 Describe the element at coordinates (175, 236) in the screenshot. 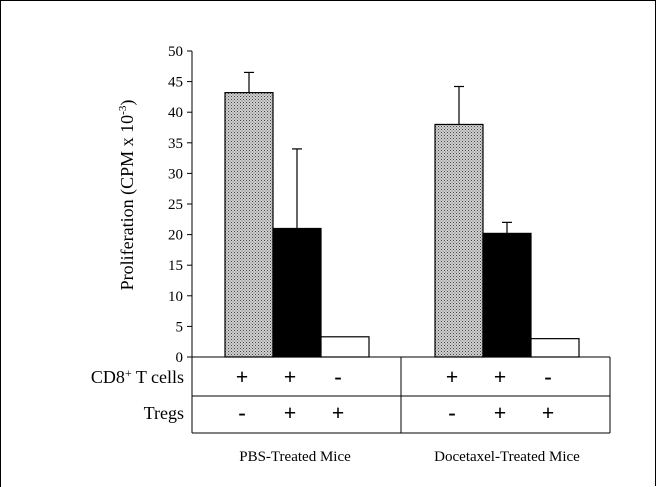

I see `y-tick-label: 20` at that location.